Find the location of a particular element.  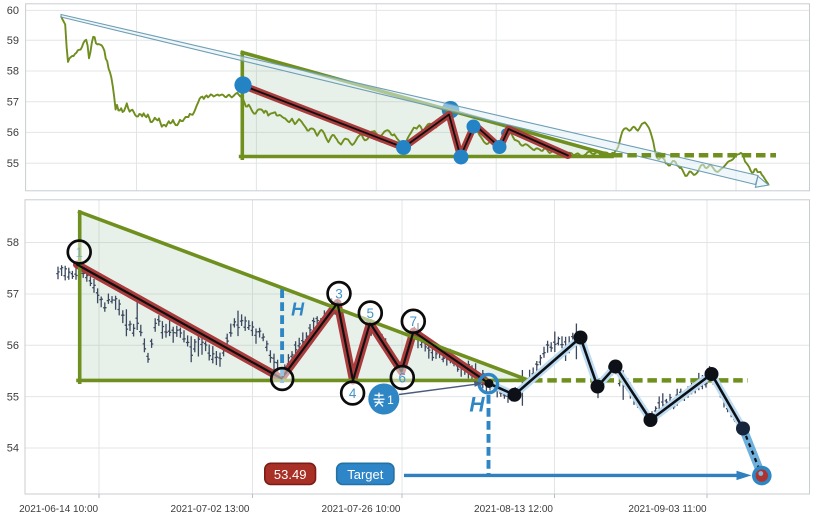

svg-text: 53.49 is located at coordinates (290, 474).